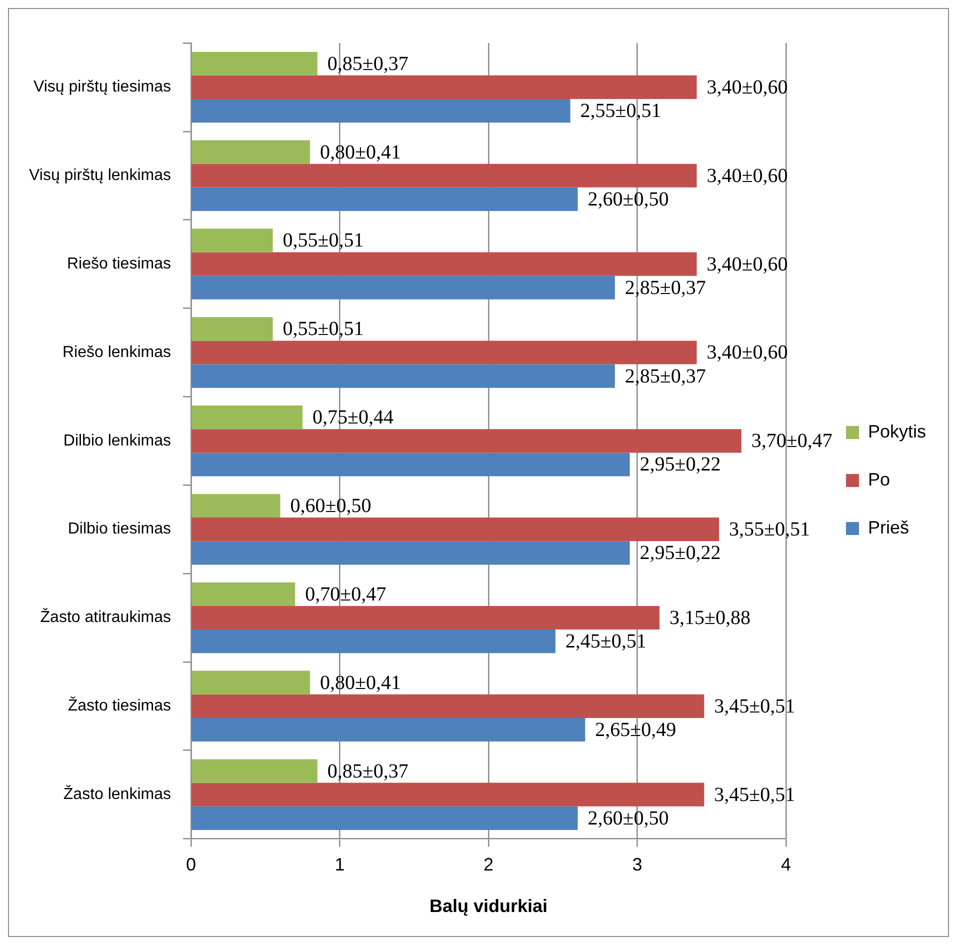 Image resolution: width=957 pixels, height=945 pixels. What do you see at coordinates (637, 864) in the screenshot?
I see `x-tick-label: 3` at bounding box center [637, 864].